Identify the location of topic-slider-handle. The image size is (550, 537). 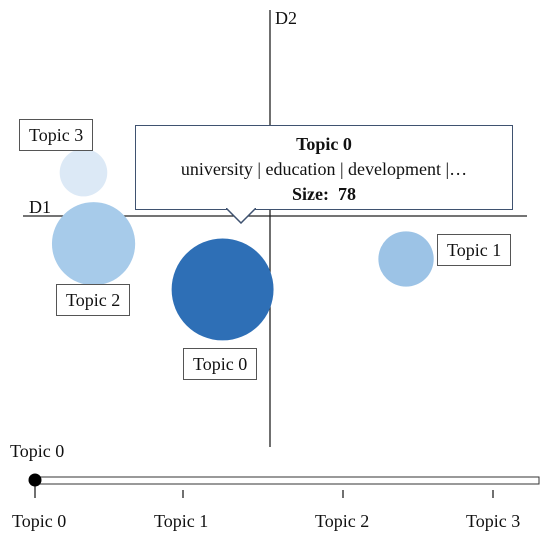
(35, 480).